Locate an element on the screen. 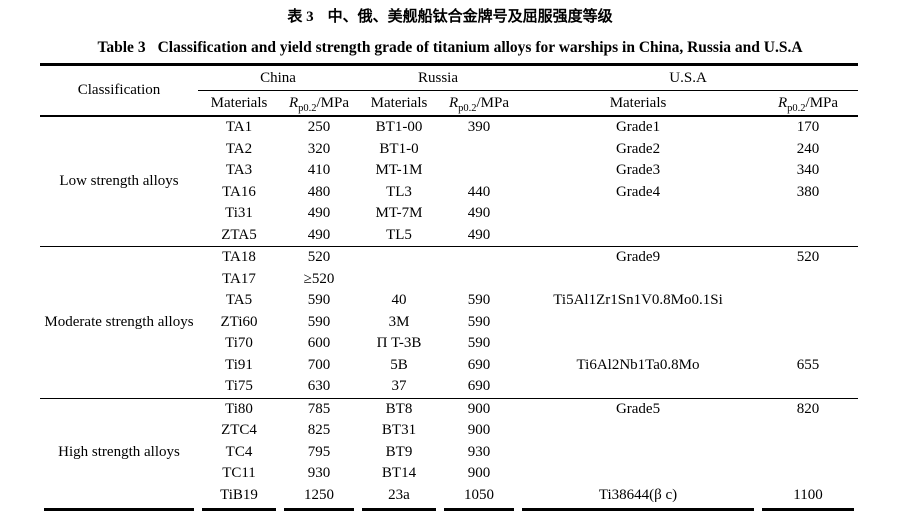  china-material-cell: TiB19 is located at coordinates (239, 494).